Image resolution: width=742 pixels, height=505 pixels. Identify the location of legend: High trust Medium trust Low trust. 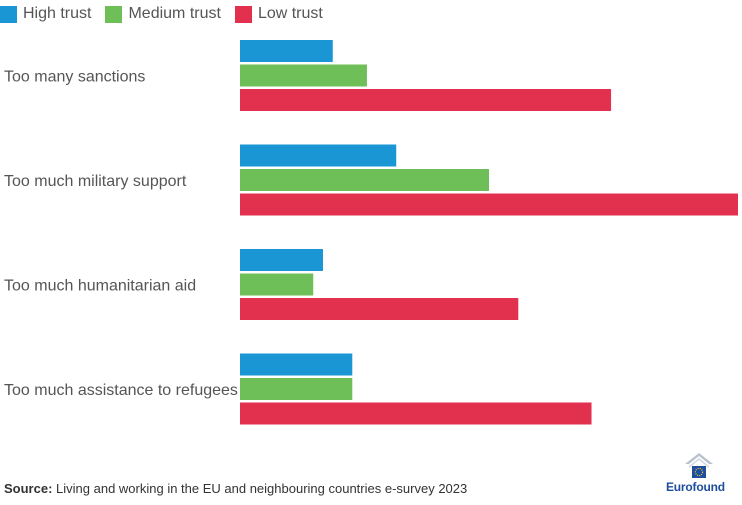
(168, 14).